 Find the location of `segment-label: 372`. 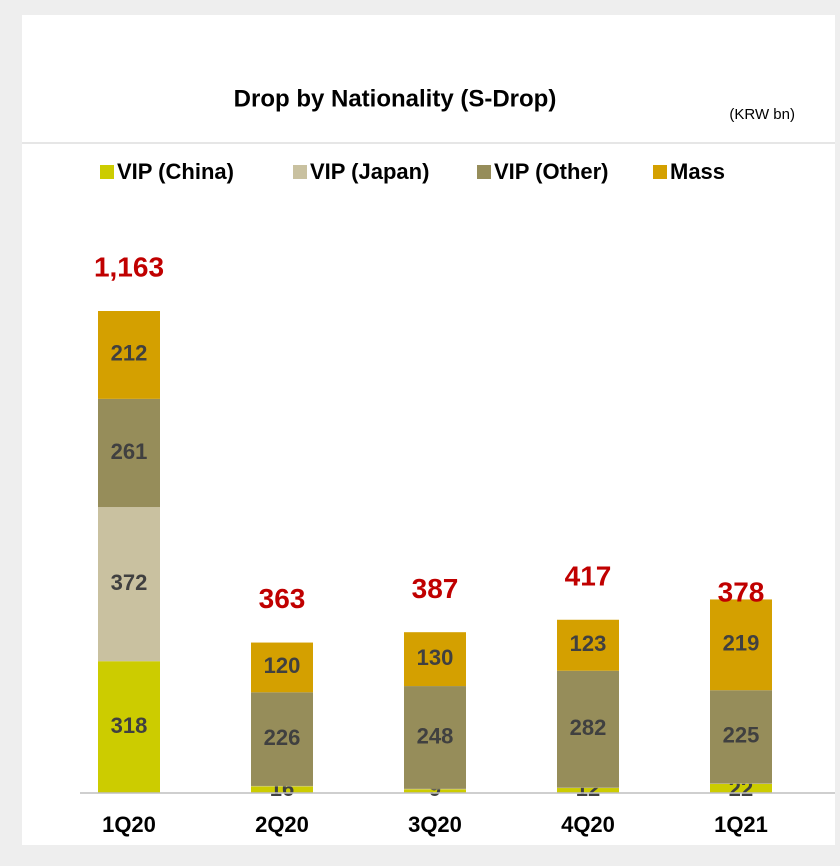

segment-label: 372 is located at coordinates (129, 582).